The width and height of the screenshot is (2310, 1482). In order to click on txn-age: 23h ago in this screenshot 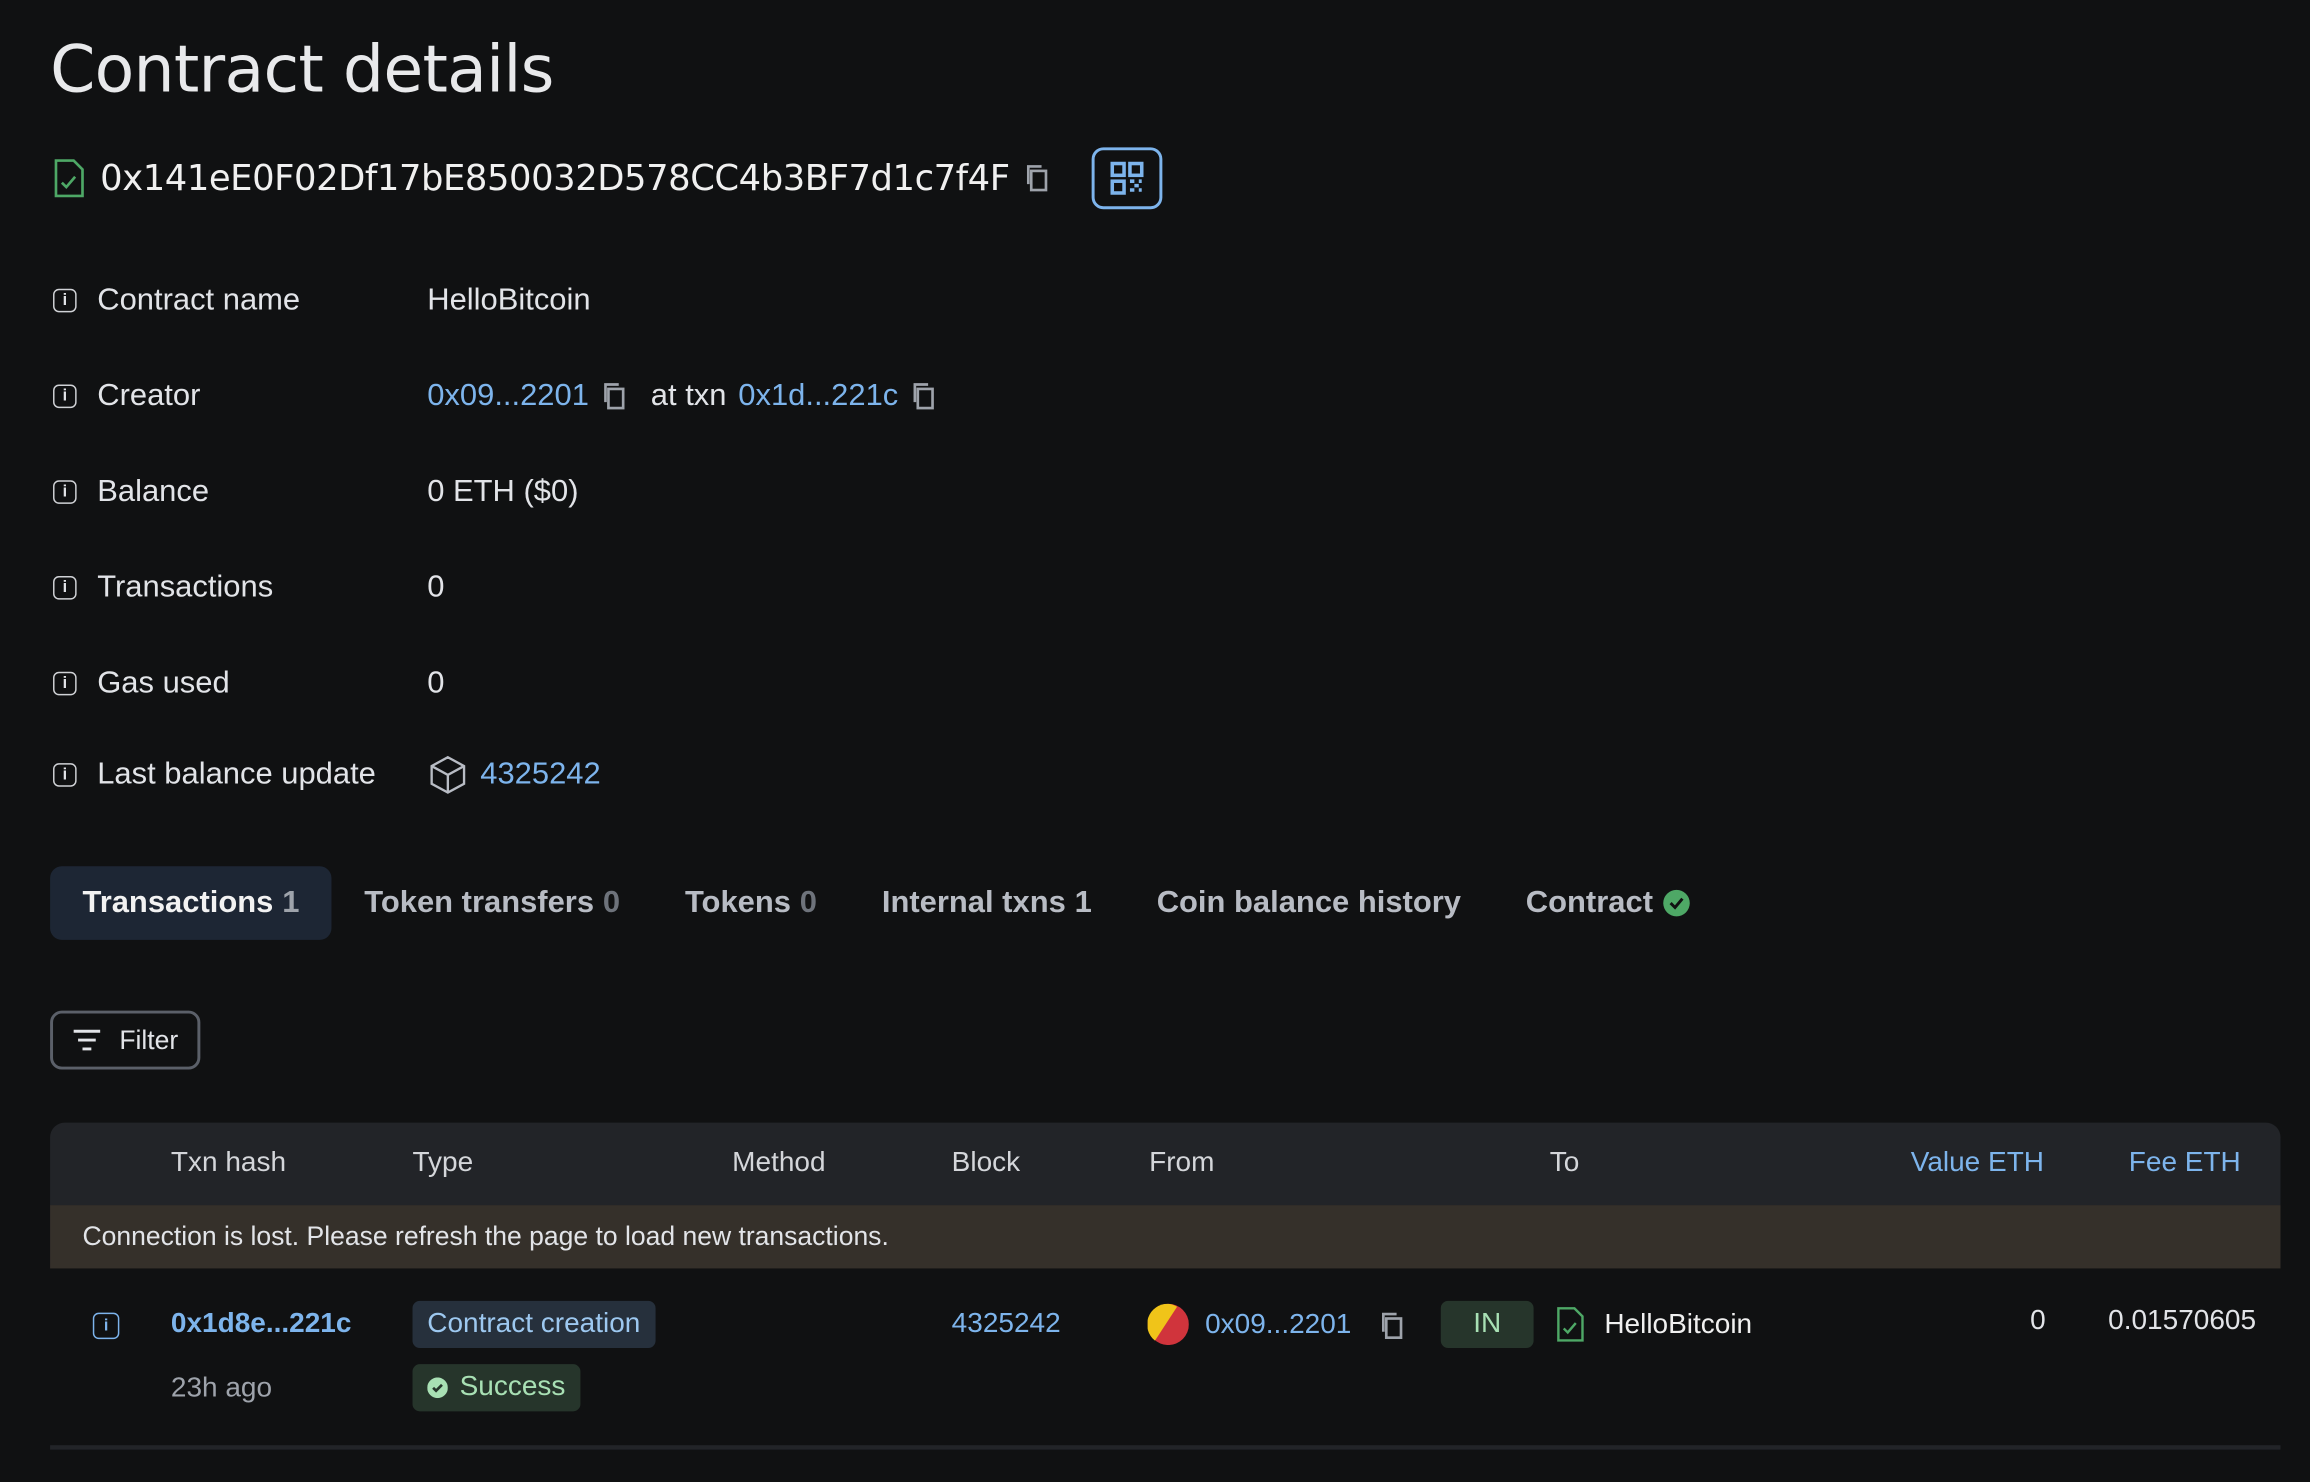, I will do `click(221, 1388)`.